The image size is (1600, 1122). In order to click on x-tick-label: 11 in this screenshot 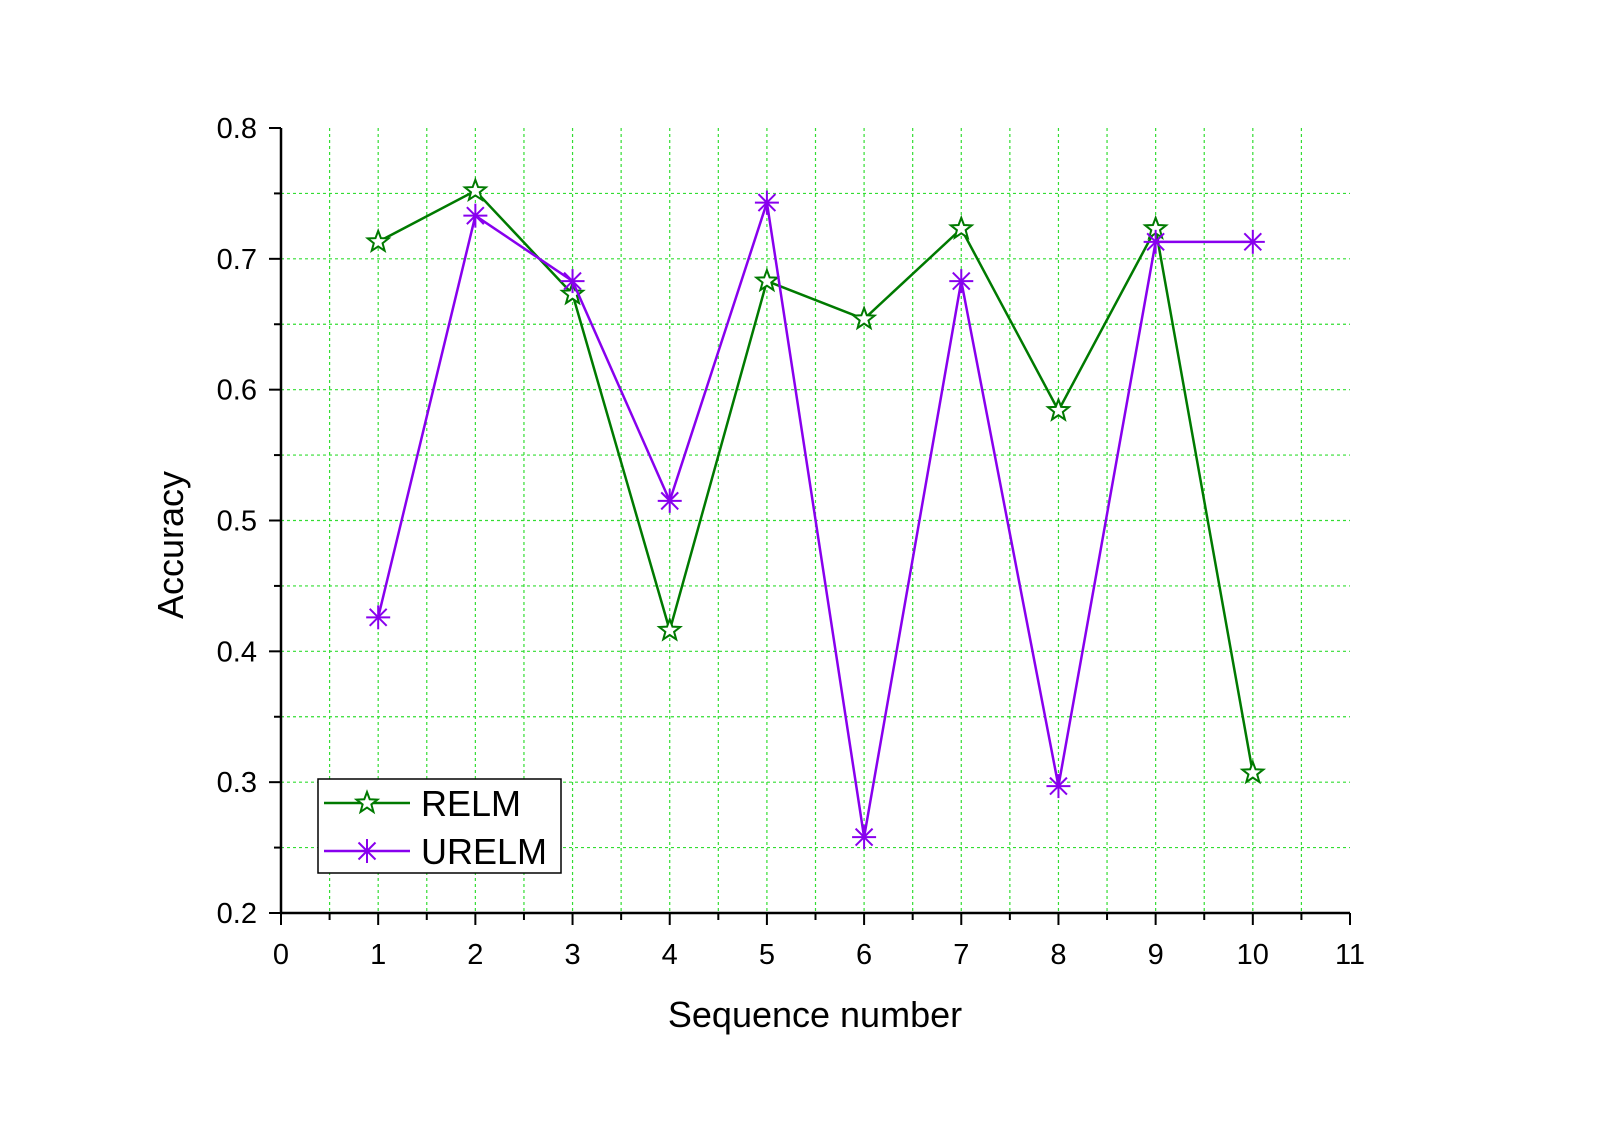, I will do `click(1350, 955)`.